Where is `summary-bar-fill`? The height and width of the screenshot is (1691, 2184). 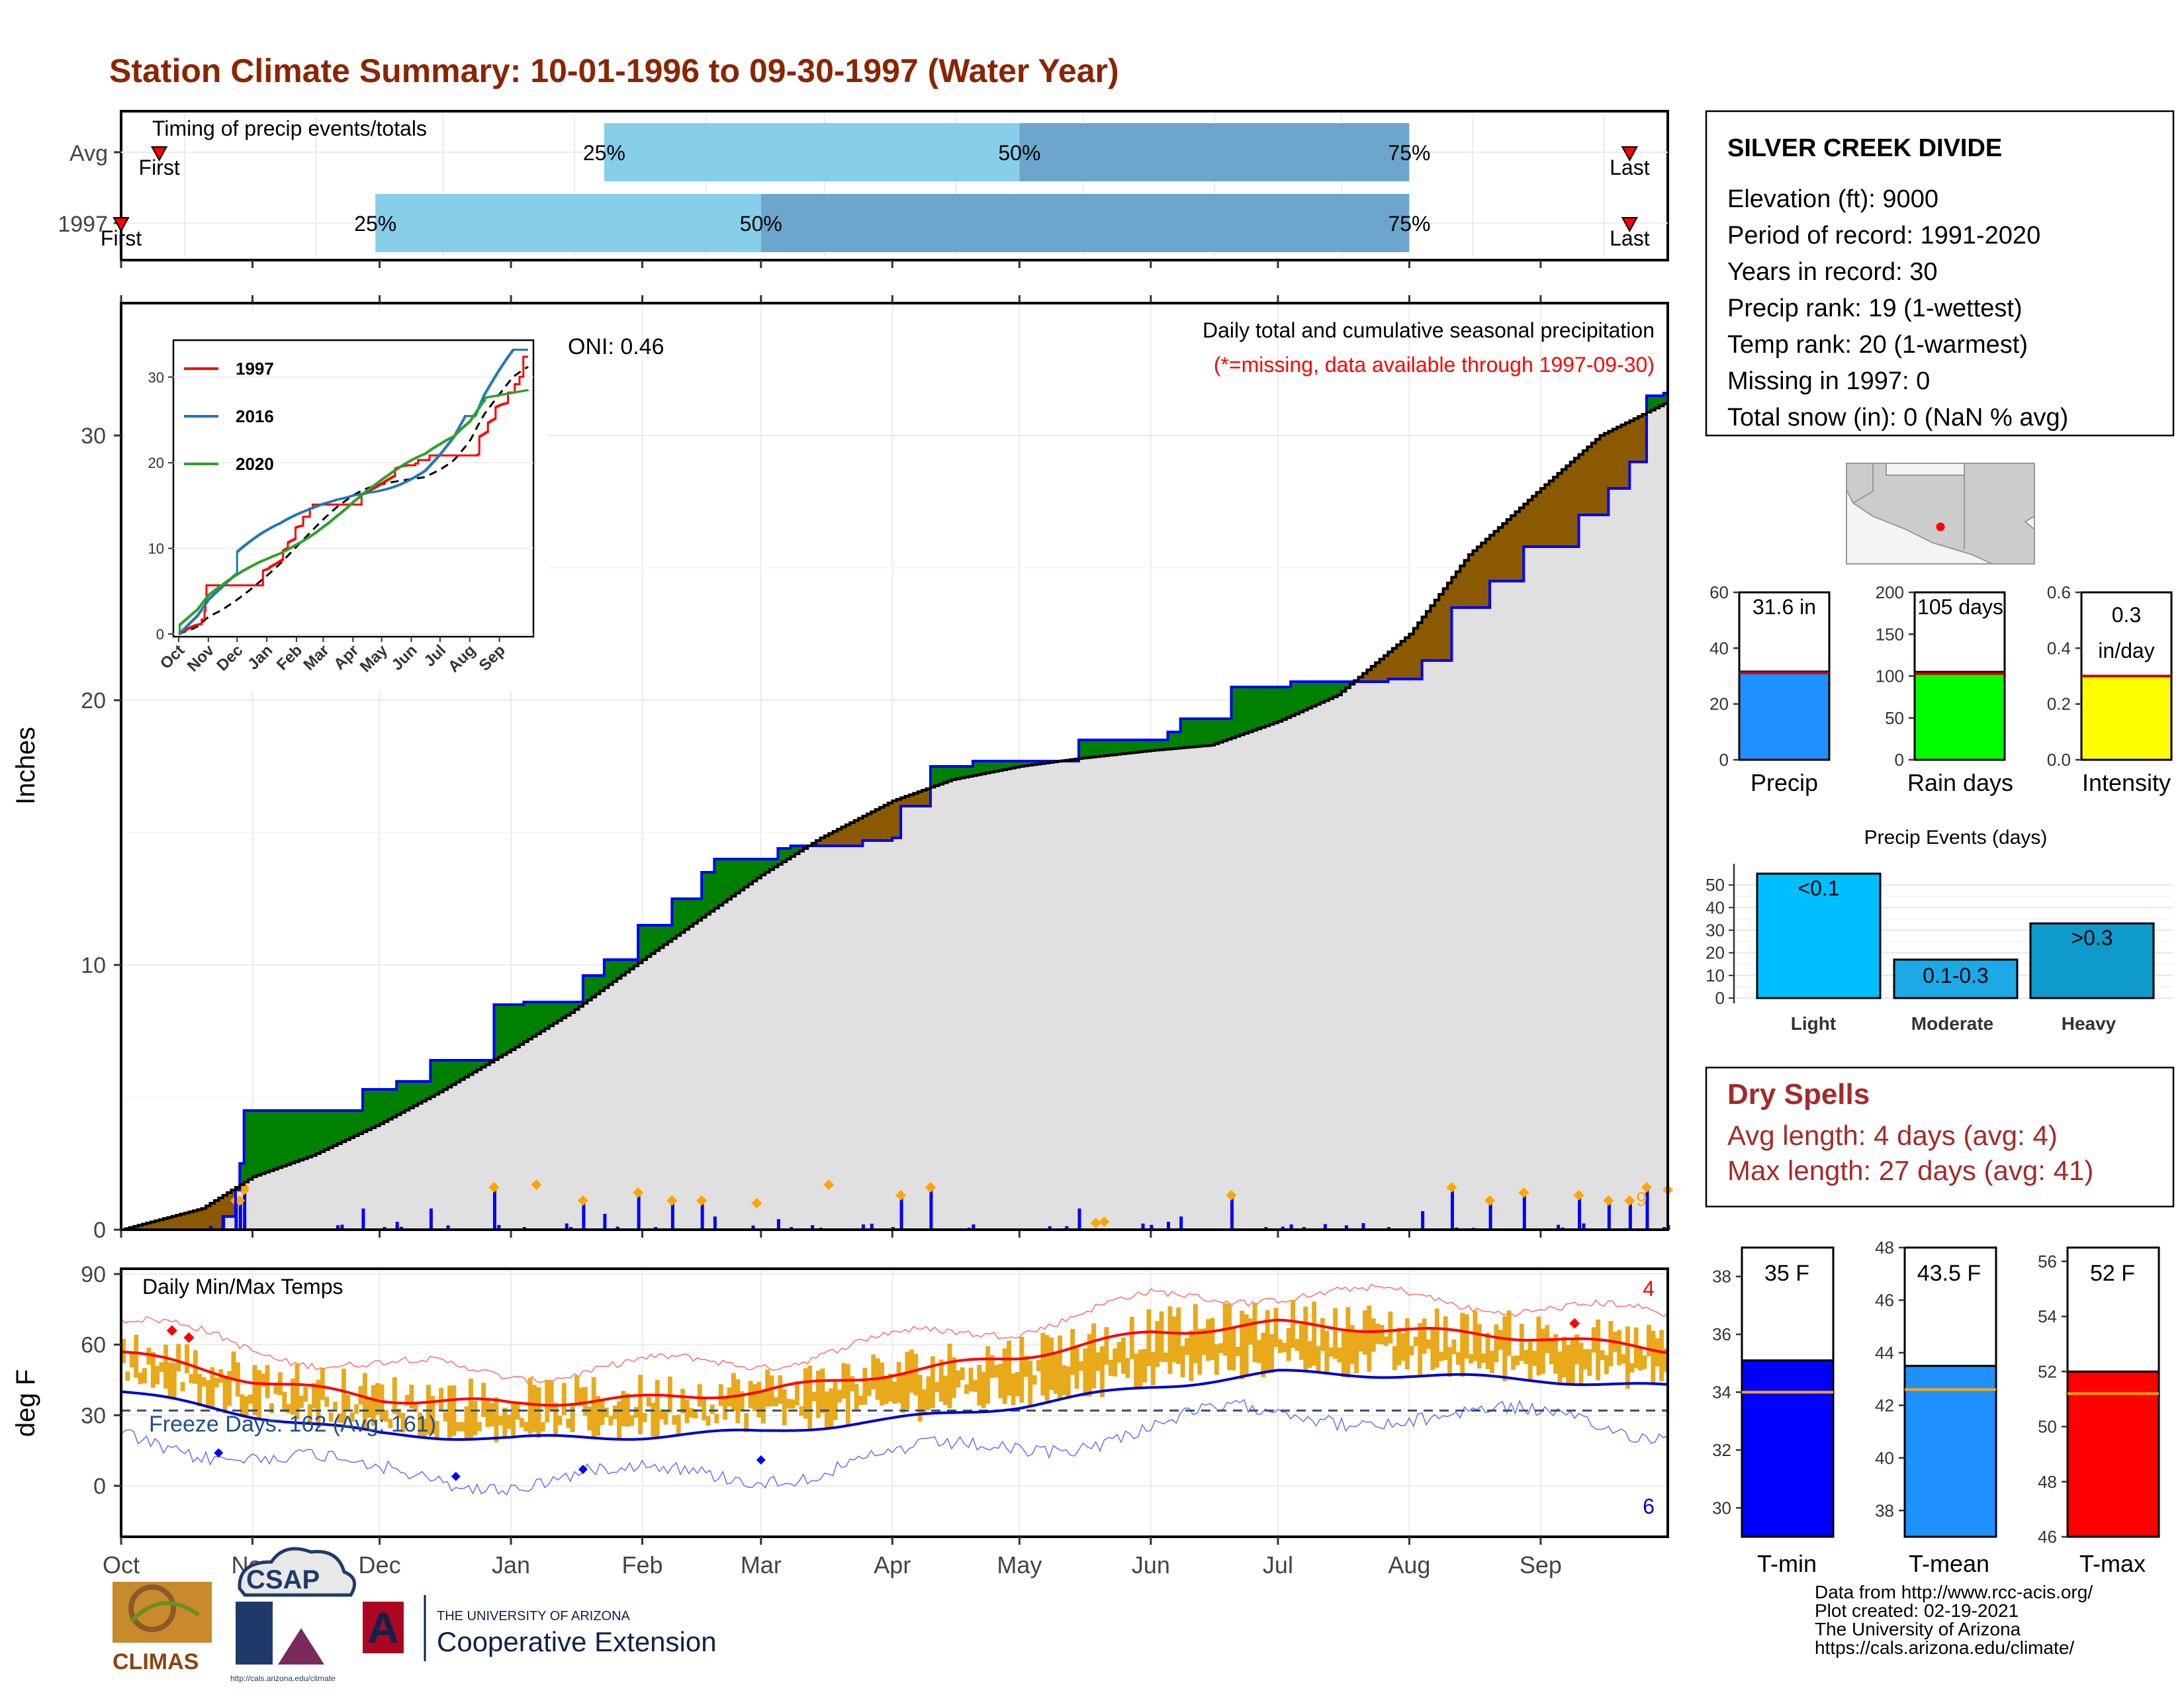 summary-bar-fill is located at coordinates (1959, 715).